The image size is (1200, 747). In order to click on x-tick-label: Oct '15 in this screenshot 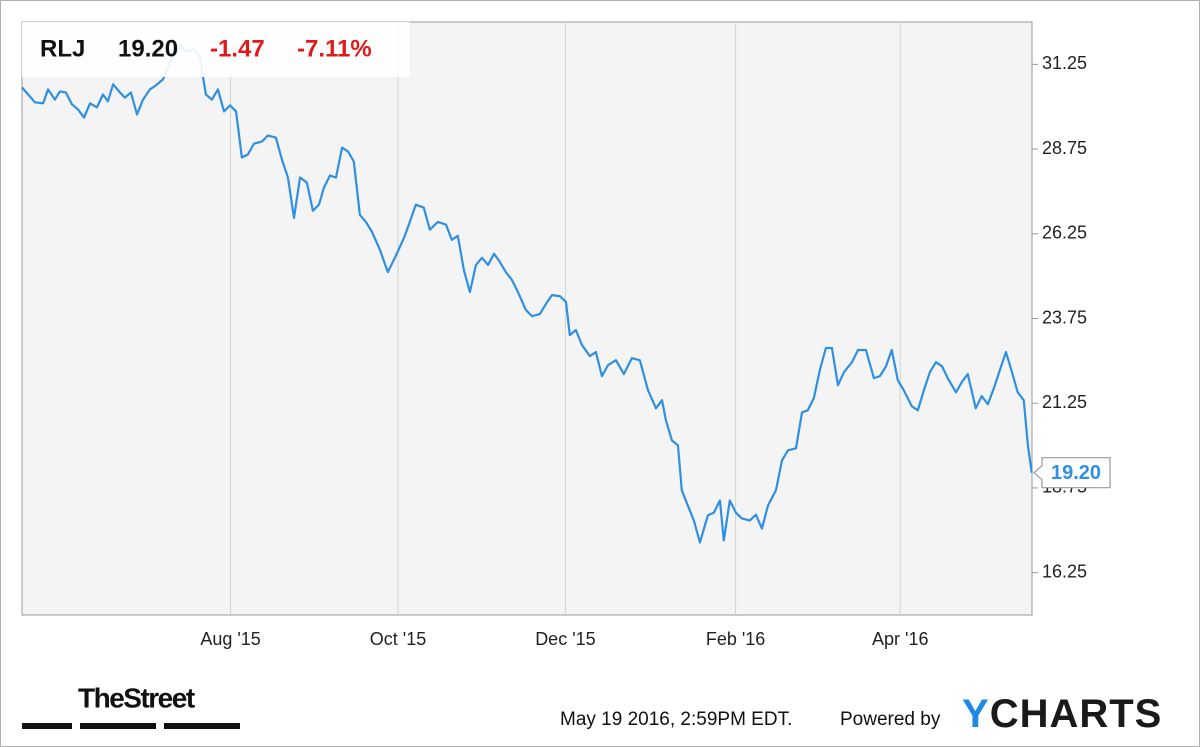, I will do `click(398, 639)`.